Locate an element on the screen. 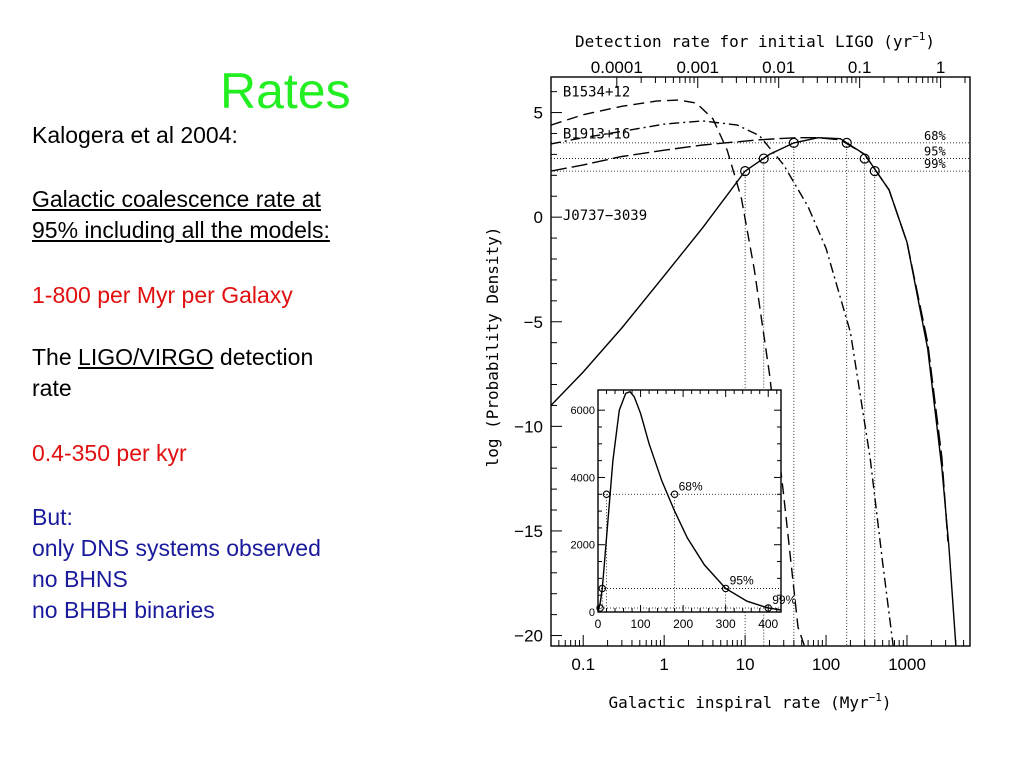 This screenshot has height=767, width=1023. level-label: 95% is located at coordinates (935, 152).